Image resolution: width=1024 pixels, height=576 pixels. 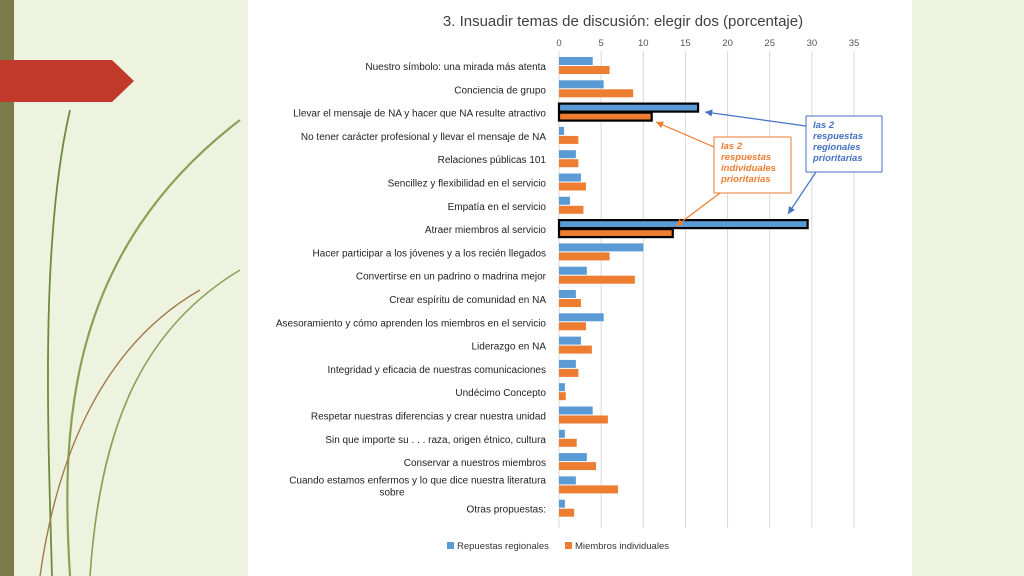 What do you see at coordinates (854, 43) in the screenshot?
I see `x-tick-label: 35` at bounding box center [854, 43].